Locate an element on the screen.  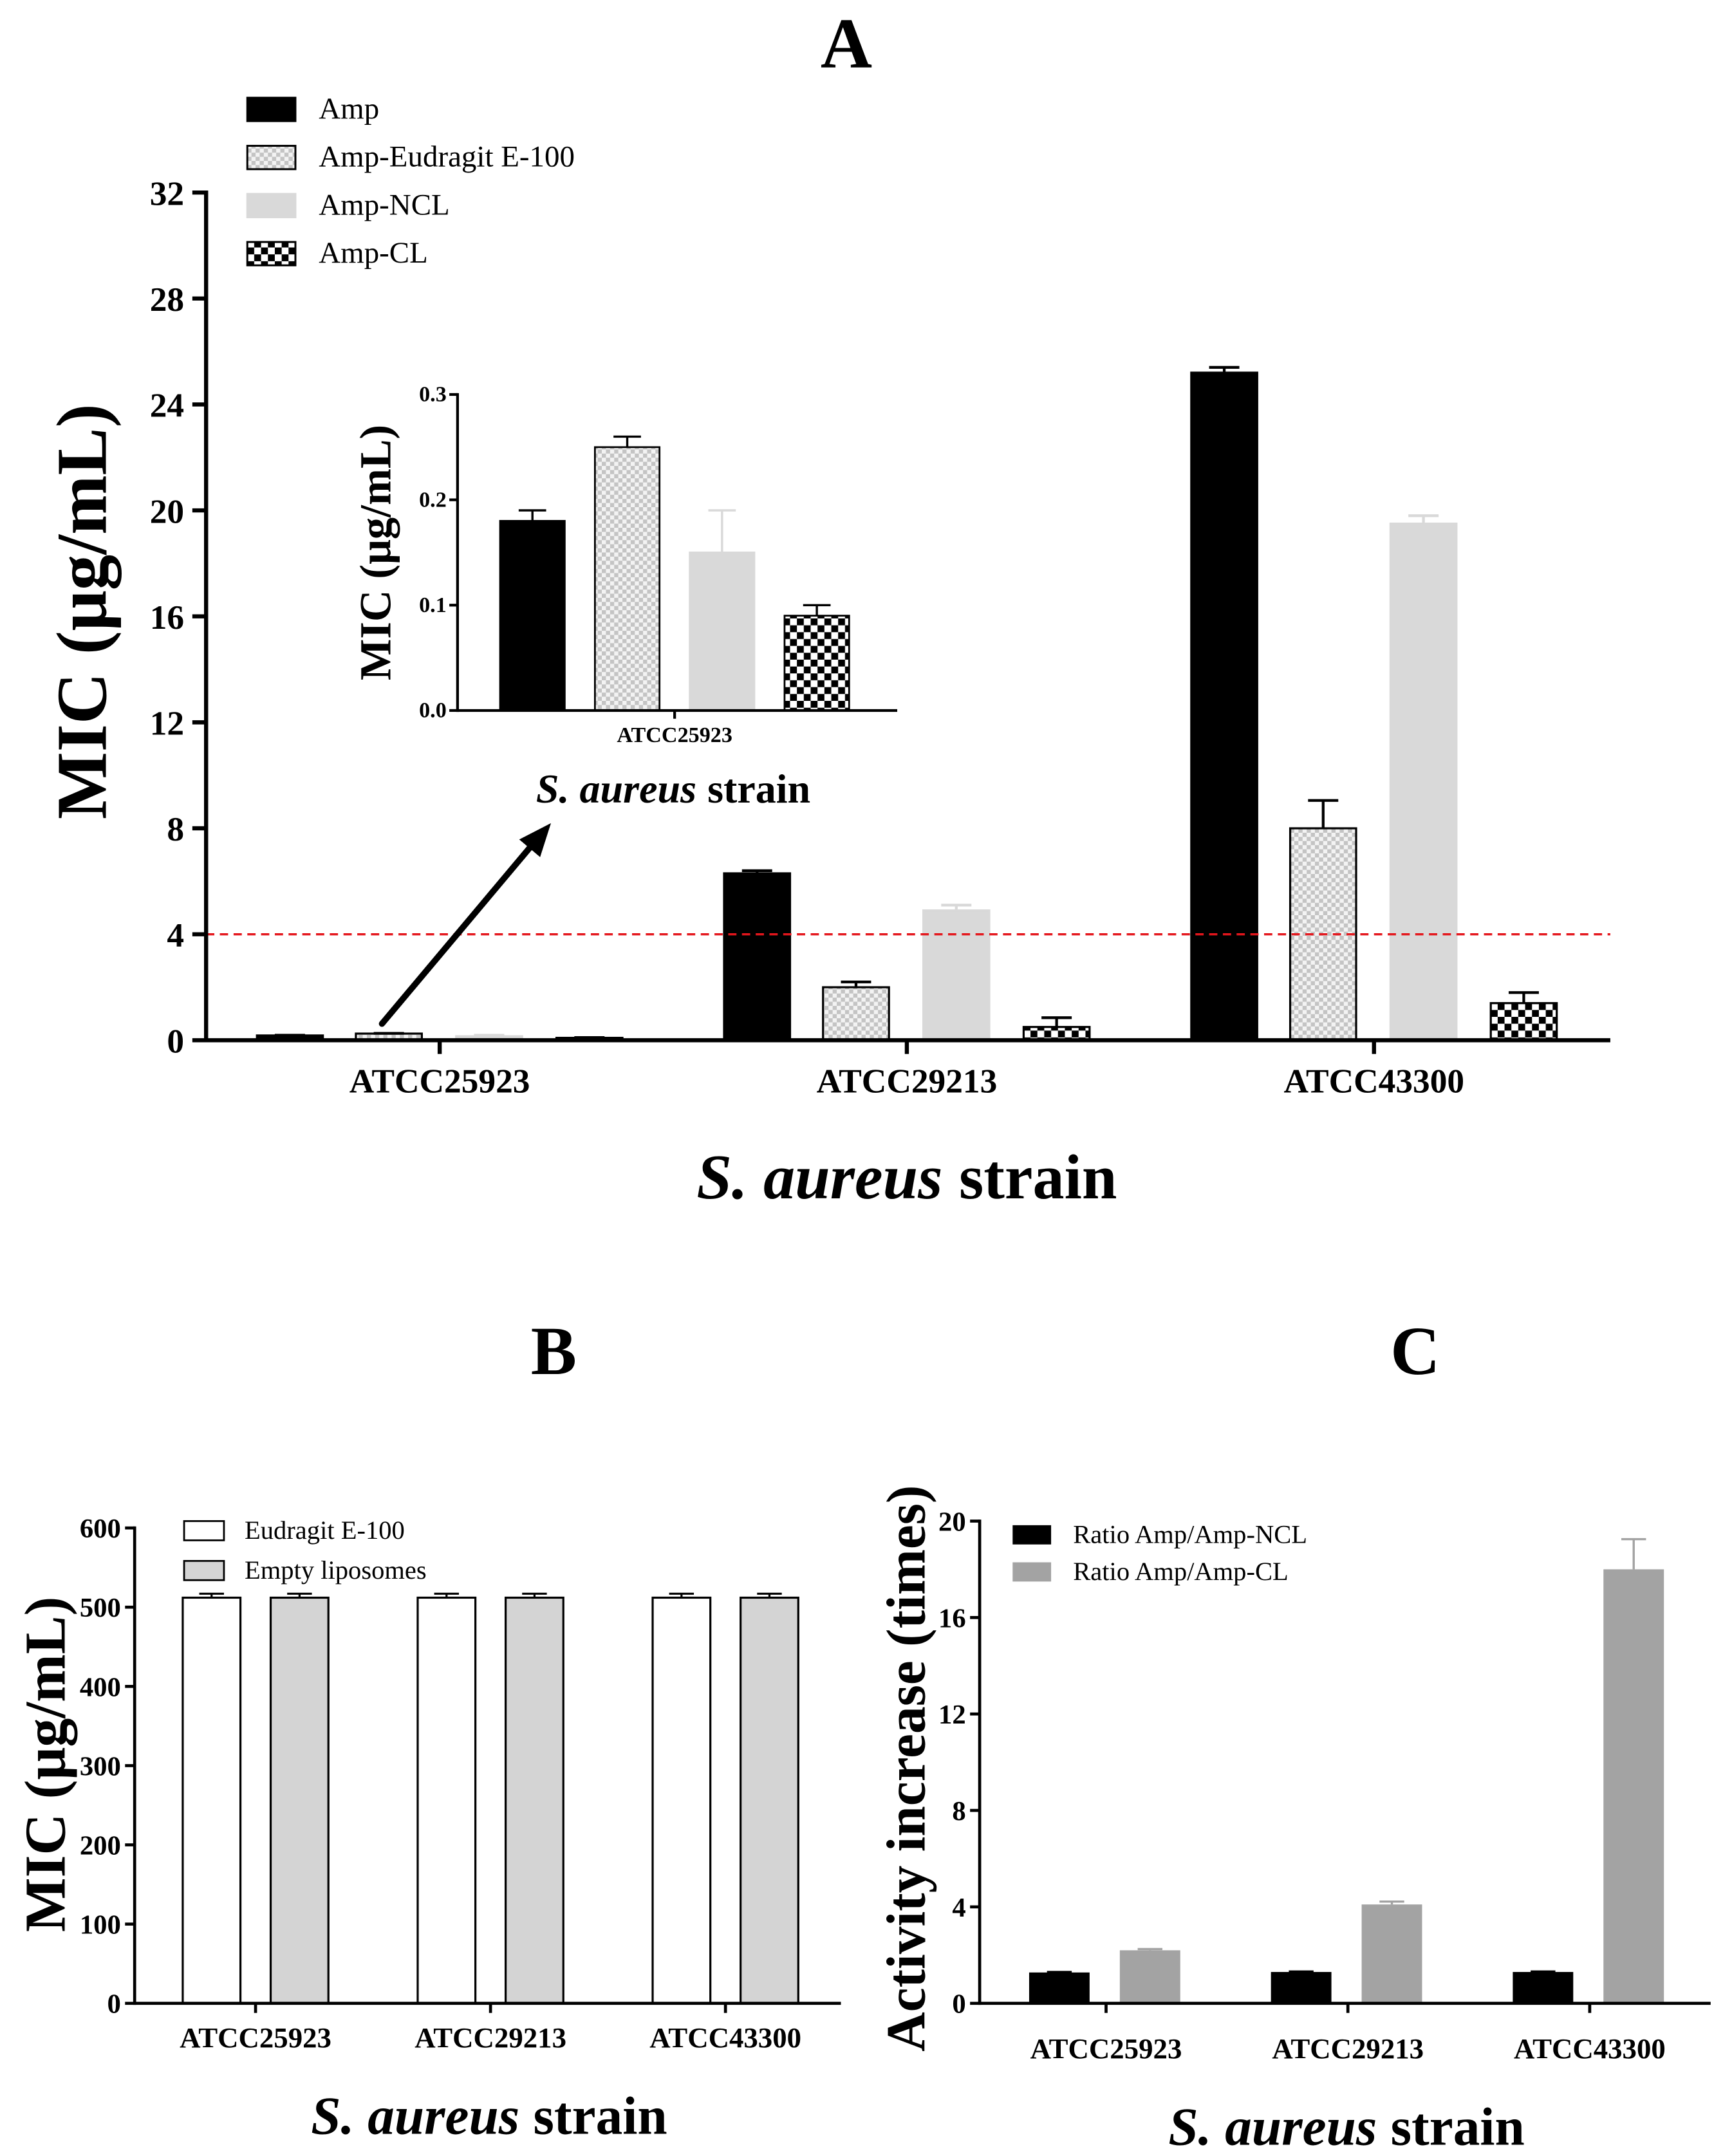
legend: Eudragit E-100 Empty liposomes is located at coordinates (305, 1550).